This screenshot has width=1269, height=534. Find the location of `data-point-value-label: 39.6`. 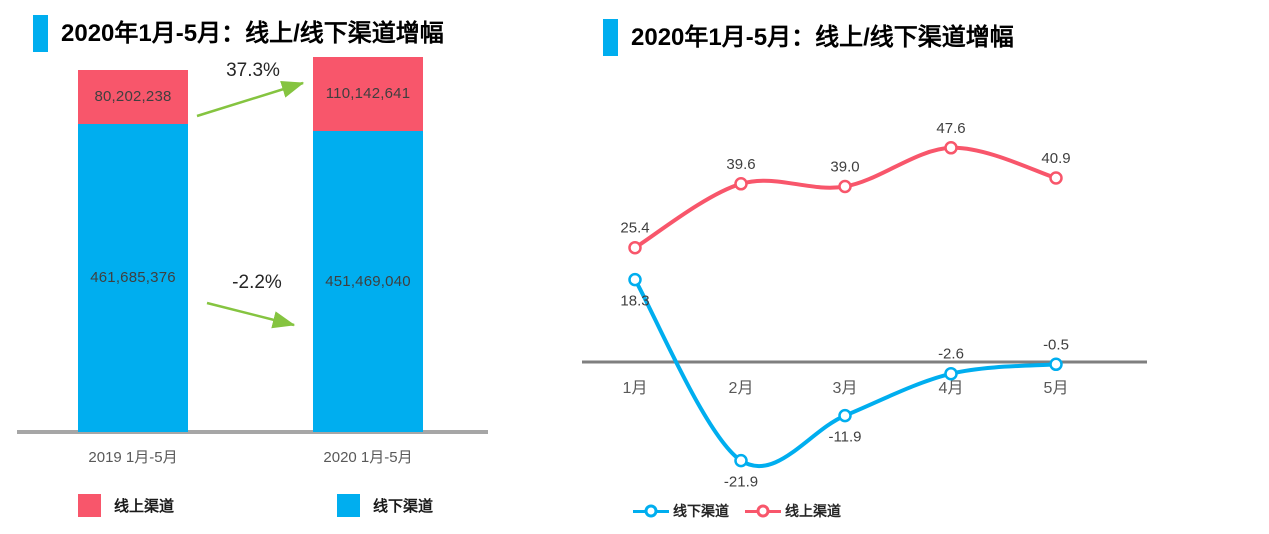

data-point-value-label: 39.6 is located at coordinates (740, 164).